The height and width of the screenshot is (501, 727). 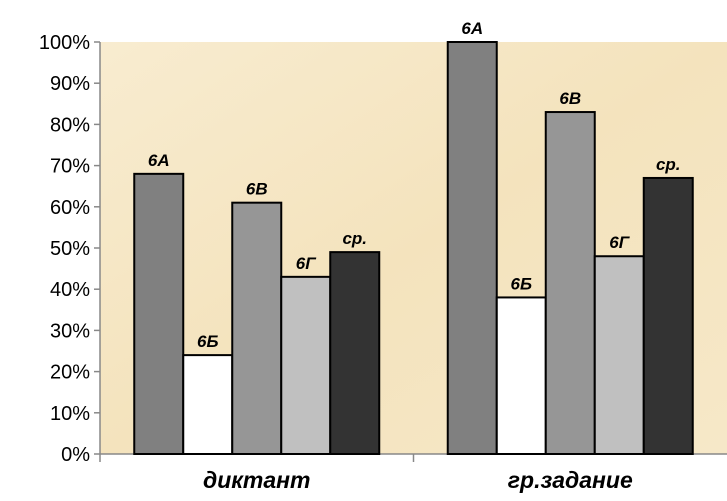 What do you see at coordinates (257, 480) in the screenshot?
I see `category-label: диктант` at bounding box center [257, 480].